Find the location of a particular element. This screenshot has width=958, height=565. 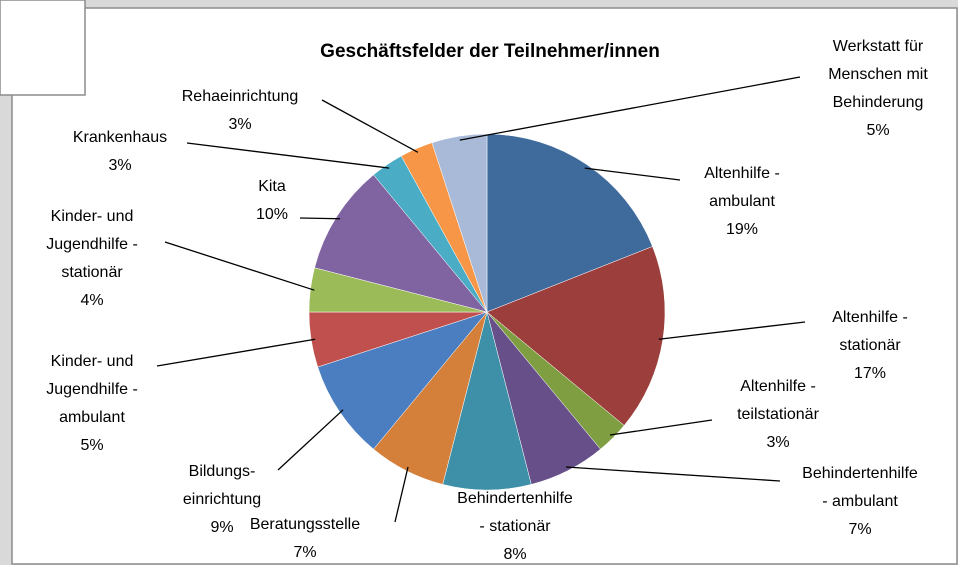

overlay-panel is located at coordinates (43, 48).